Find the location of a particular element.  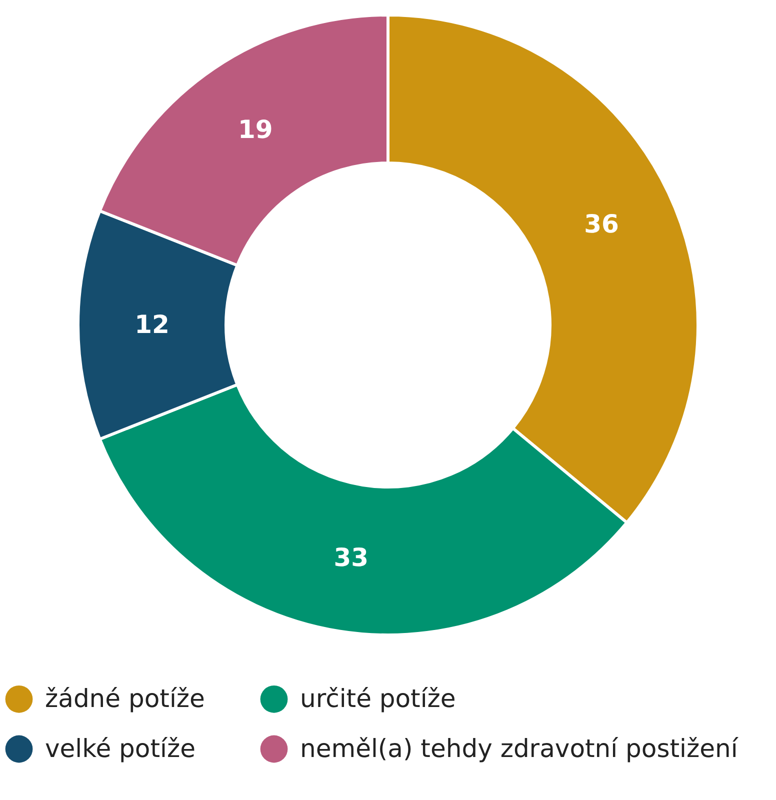

data-label: 19 is located at coordinates (255, 129).